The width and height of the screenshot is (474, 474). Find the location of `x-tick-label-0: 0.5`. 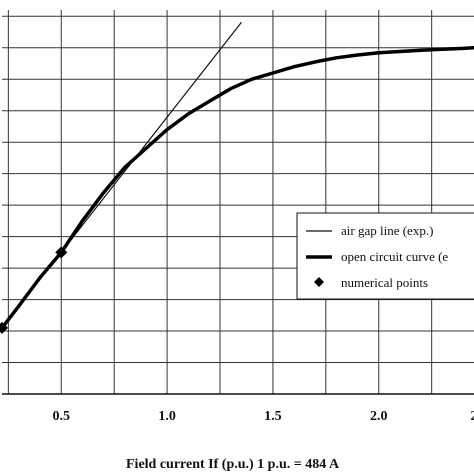

x-tick-label-0: 0.5 is located at coordinates (62, 416).